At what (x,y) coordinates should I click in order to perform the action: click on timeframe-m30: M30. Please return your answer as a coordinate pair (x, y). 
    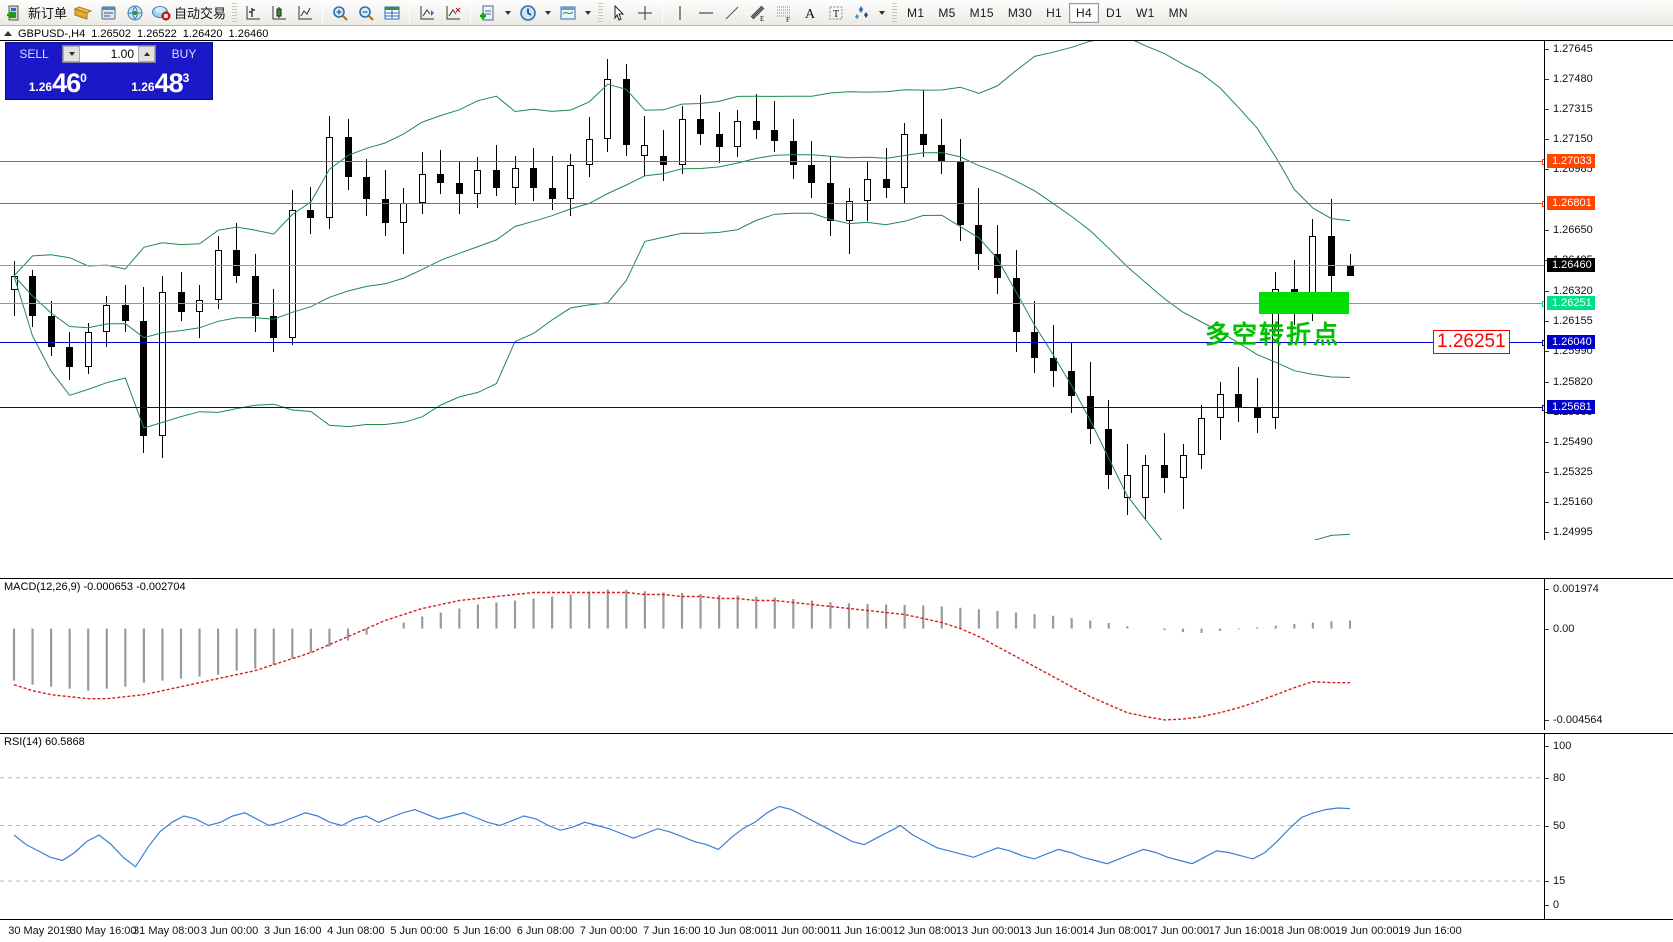
    Looking at the image, I should click on (1020, 12).